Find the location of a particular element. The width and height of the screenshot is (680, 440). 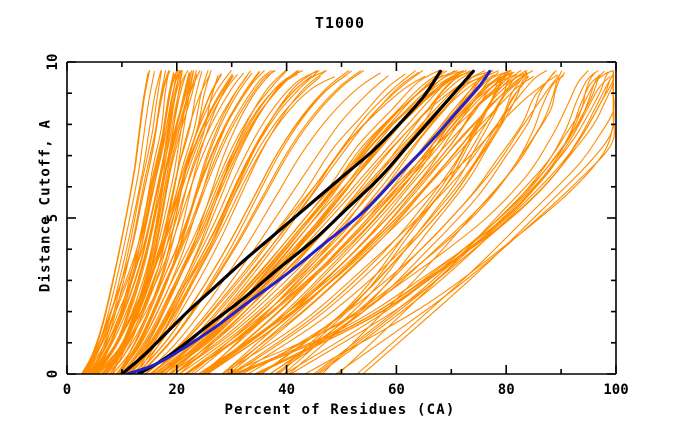

y-tick-label: 0 is located at coordinates (53, 374).